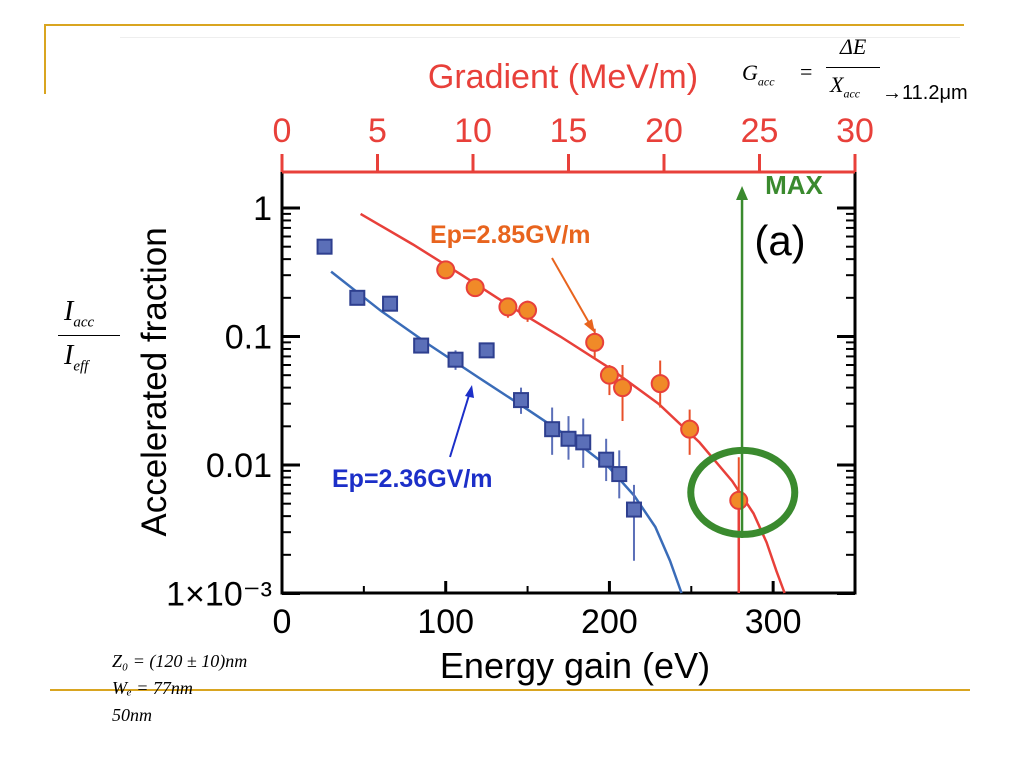  What do you see at coordinates (779, 240) in the screenshot?
I see `panel-label: (a)` at bounding box center [779, 240].